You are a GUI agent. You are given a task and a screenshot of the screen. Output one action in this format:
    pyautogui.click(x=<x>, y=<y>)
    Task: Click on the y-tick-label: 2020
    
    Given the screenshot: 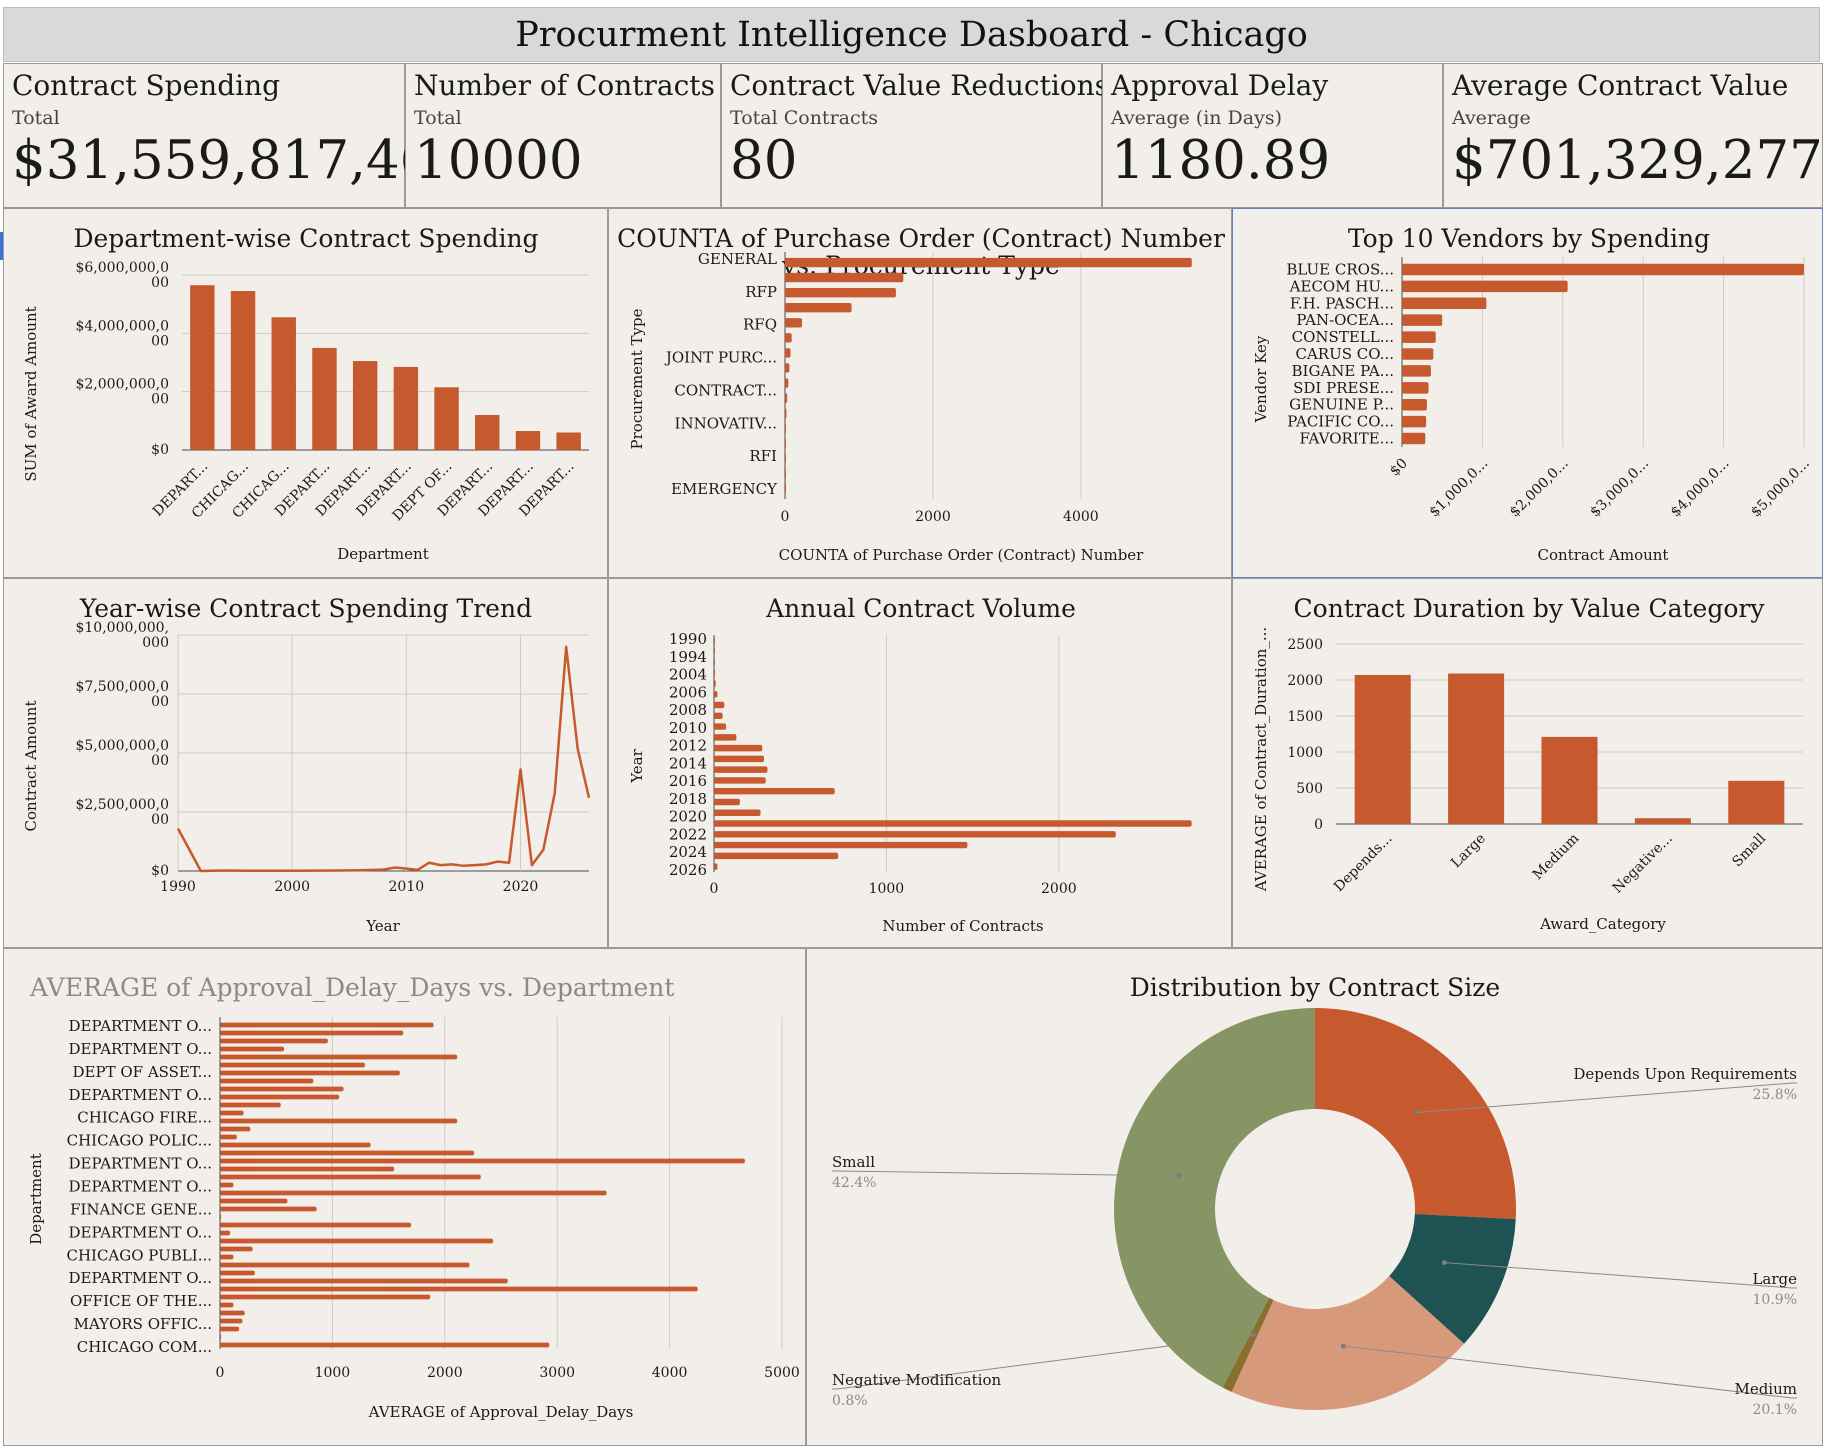 What is the action you would take?
    pyautogui.click(x=688, y=817)
    